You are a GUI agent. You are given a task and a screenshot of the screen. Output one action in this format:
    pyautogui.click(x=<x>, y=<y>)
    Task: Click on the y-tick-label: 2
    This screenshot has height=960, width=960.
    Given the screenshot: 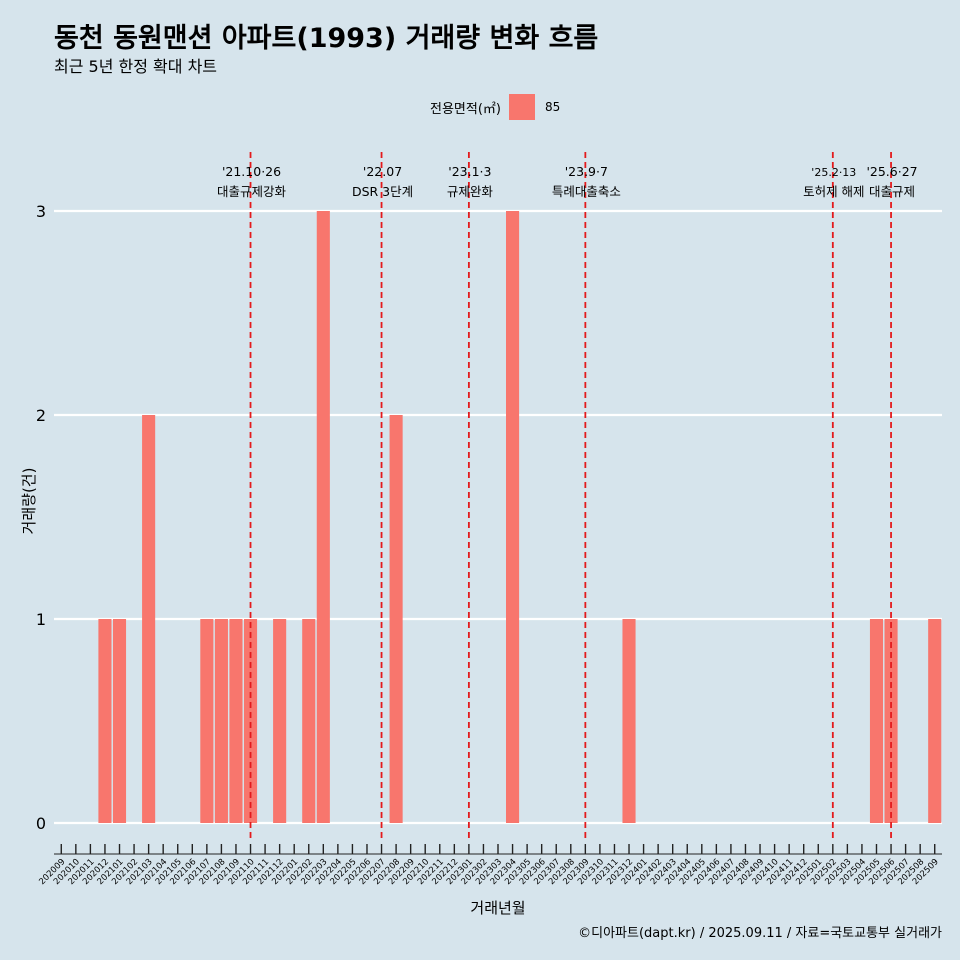 What is the action you would take?
    pyautogui.click(x=41, y=415)
    